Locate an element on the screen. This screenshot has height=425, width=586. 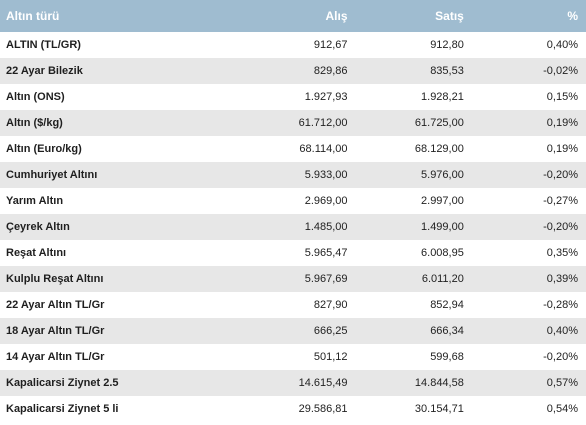
gold-type-cell: Altın ($/kg) is located at coordinates (110, 123).